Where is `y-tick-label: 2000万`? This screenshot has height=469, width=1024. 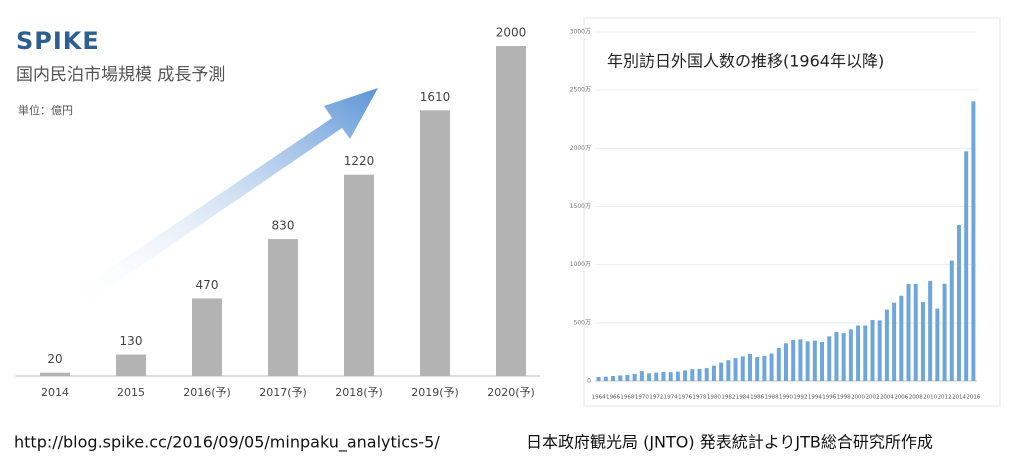 y-tick-label: 2000万 is located at coordinates (580, 148).